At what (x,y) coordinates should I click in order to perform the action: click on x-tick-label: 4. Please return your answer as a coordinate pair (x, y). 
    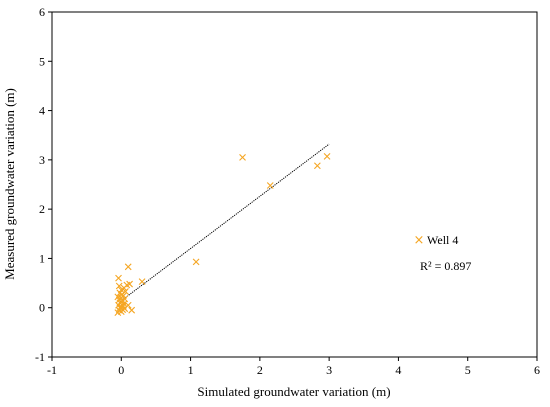
    Looking at the image, I should click on (398, 370).